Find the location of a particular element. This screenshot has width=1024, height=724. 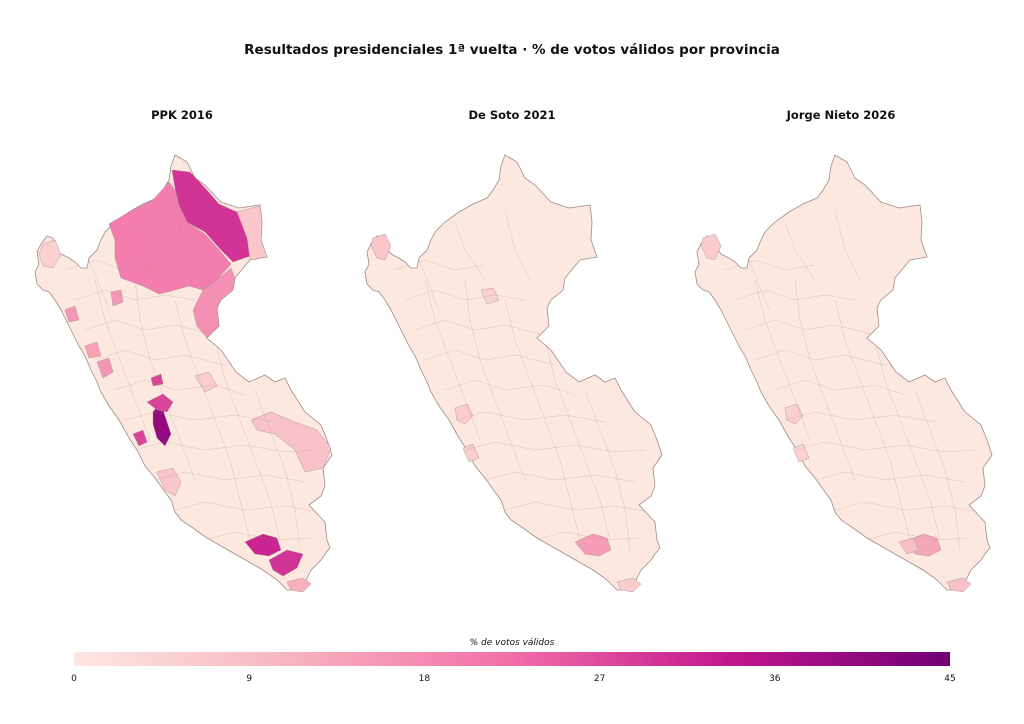

province-loreto-center is located at coordinates (170, 238).